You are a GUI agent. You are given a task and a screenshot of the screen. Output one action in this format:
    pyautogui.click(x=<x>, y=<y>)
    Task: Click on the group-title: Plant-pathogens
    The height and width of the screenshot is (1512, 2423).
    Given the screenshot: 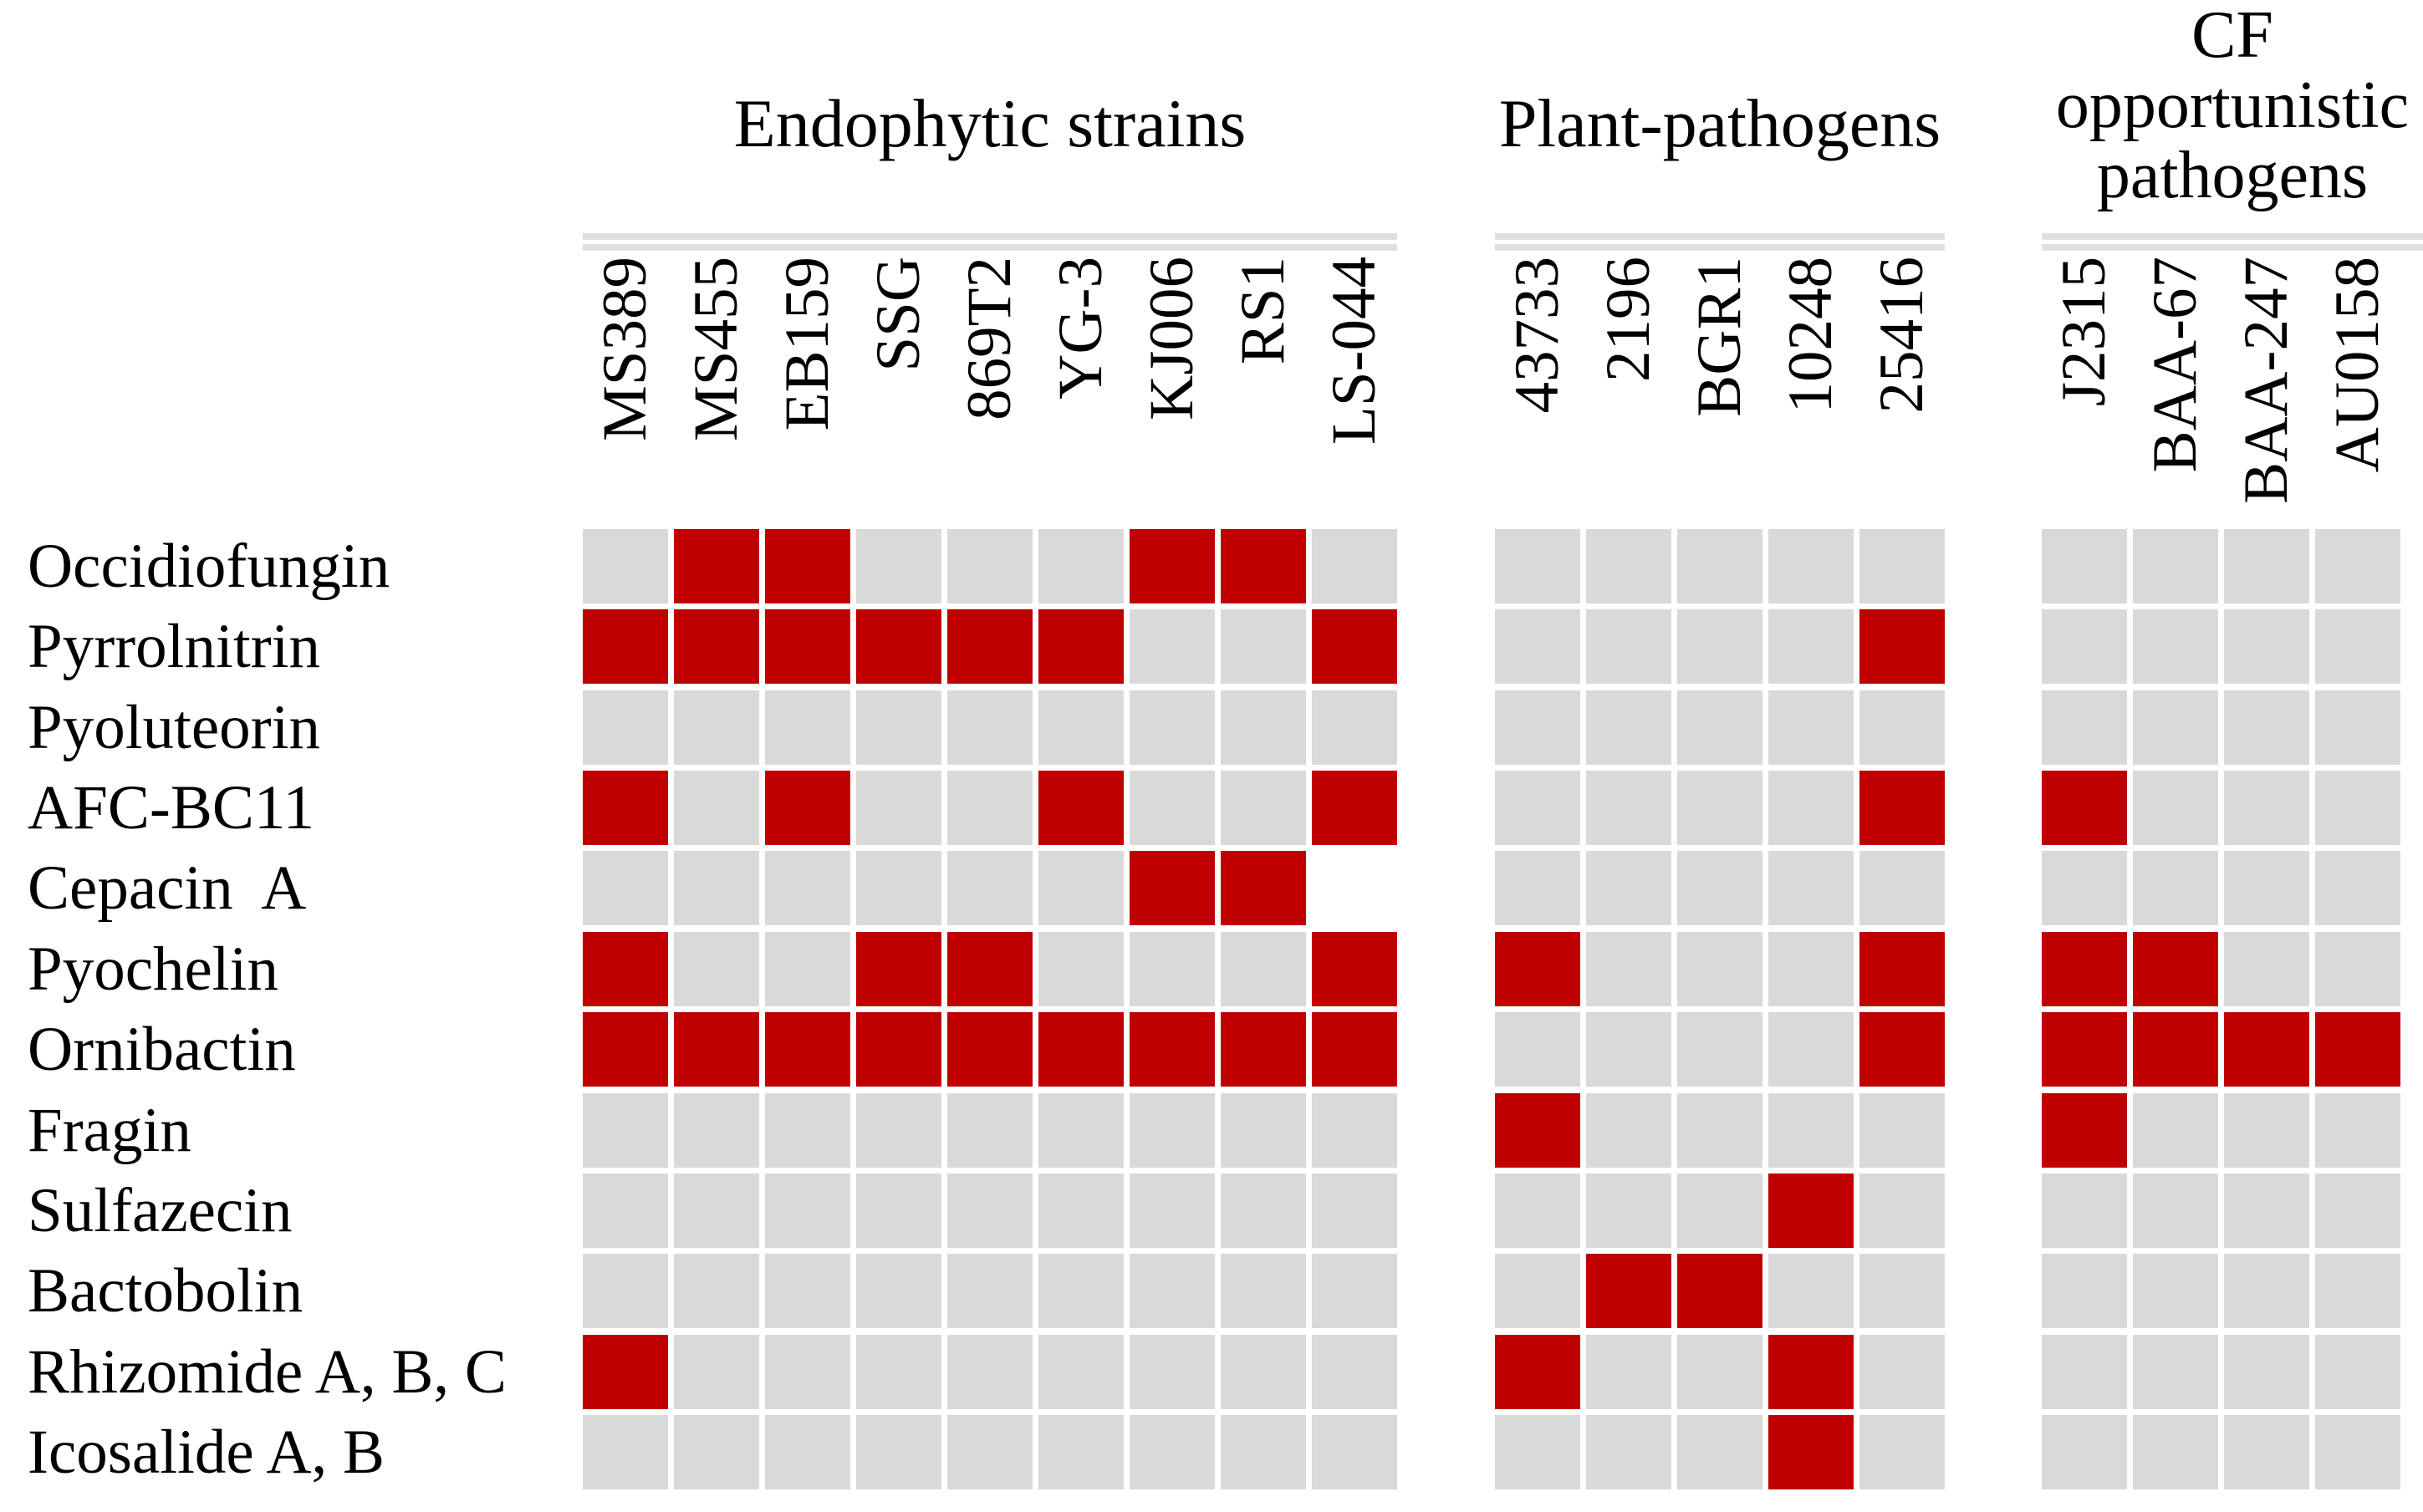 What is the action you would take?
    pyautogui.click(x=1720, y=123)
    